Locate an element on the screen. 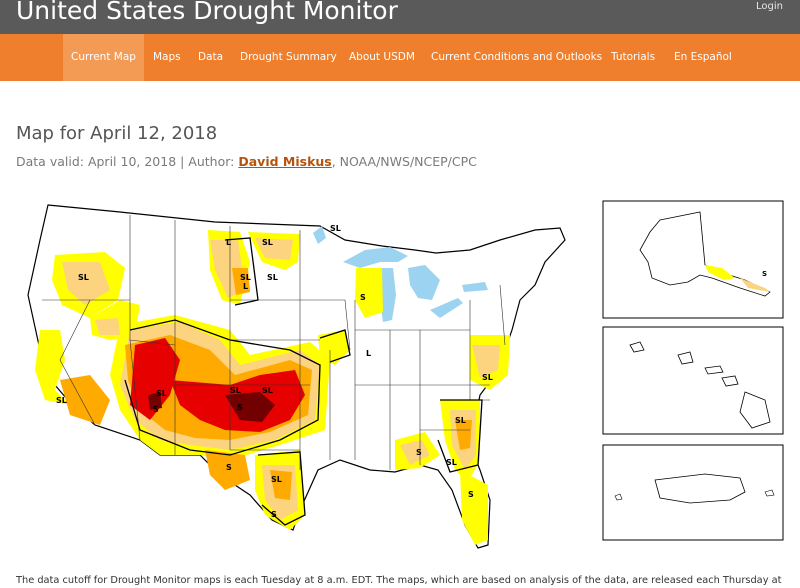  nav-current-conditions: Current Conditions and Outlooks is located at coordinates (517, 57).